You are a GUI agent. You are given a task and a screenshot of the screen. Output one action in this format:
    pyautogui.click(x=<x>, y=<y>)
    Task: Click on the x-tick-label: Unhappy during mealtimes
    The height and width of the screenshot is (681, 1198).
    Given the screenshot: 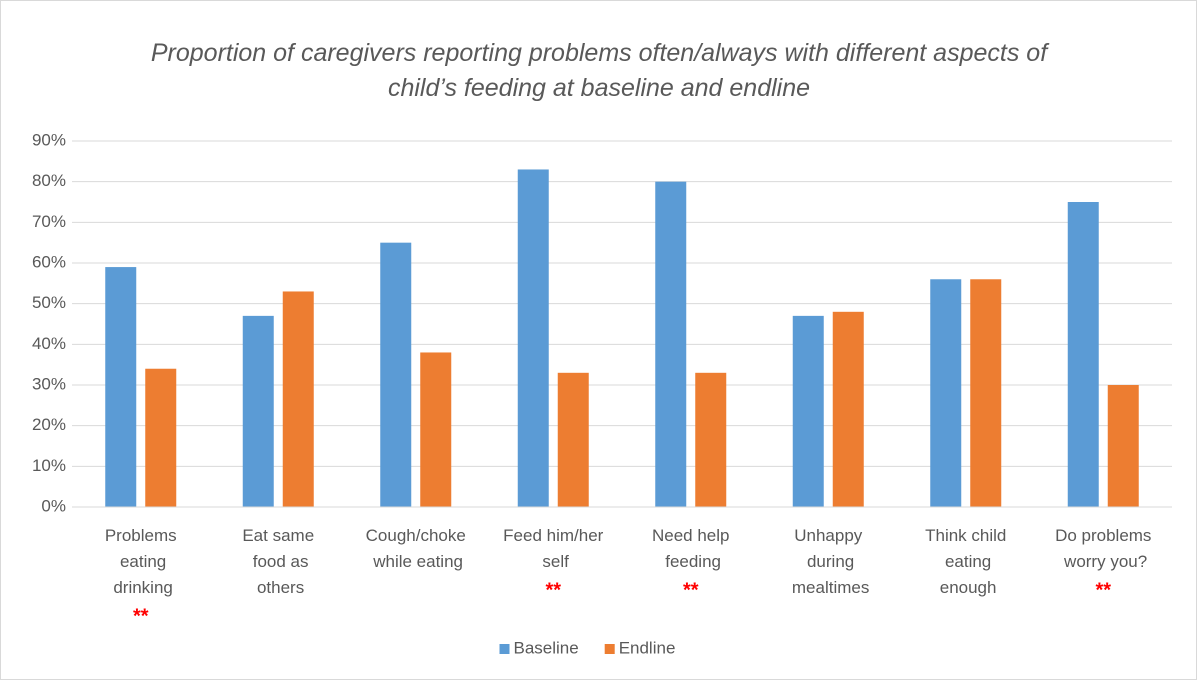 What is the action you would take?
    pyautogui.click(x=828, y=561)
    